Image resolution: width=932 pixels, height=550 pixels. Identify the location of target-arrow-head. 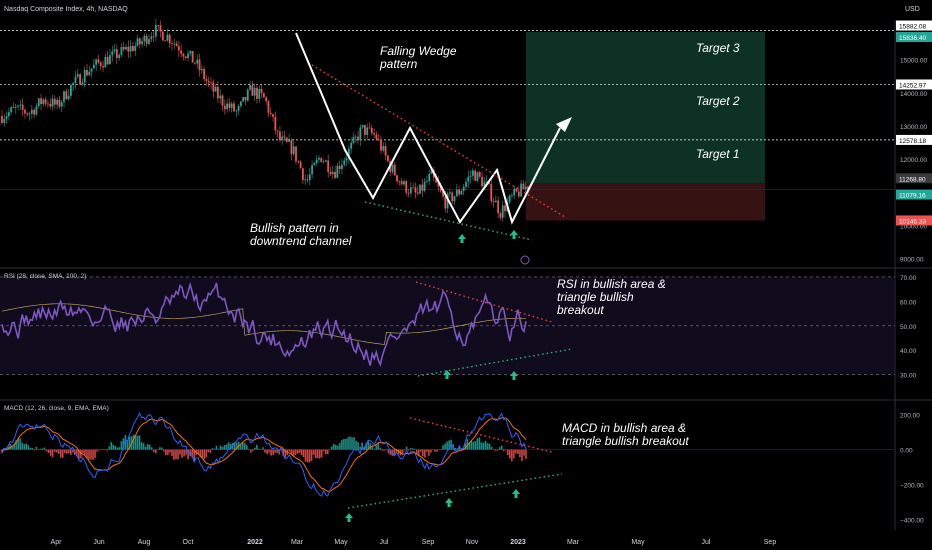
(564, 124).